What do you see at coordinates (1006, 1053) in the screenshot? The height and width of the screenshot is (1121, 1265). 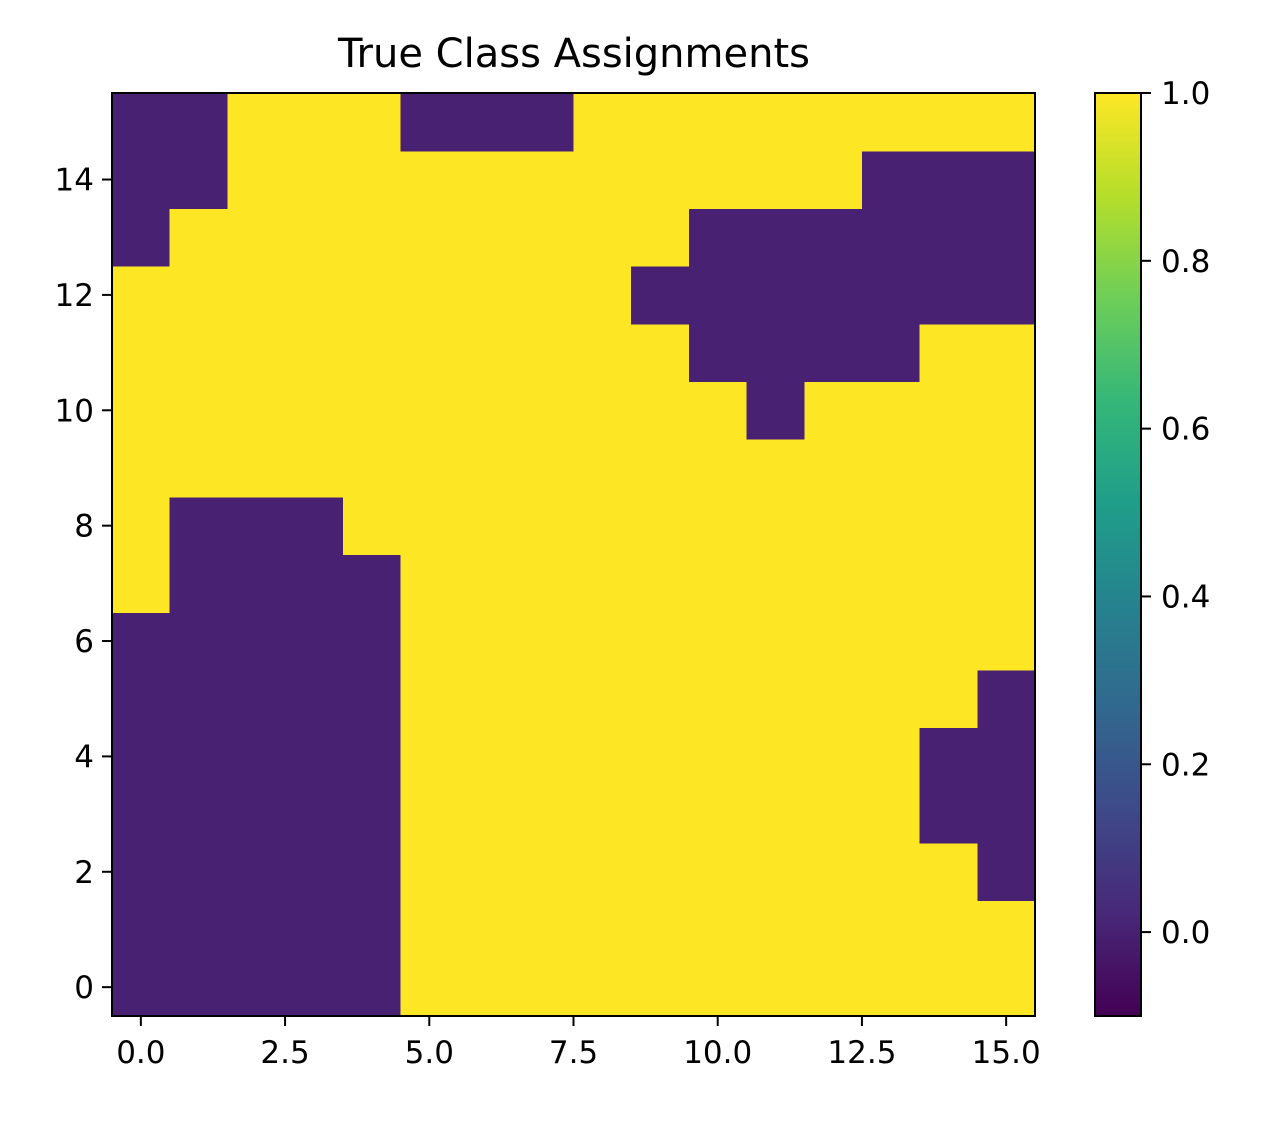 I see `x-tick-label: 15.0` at bounding box center [1006, 1053].